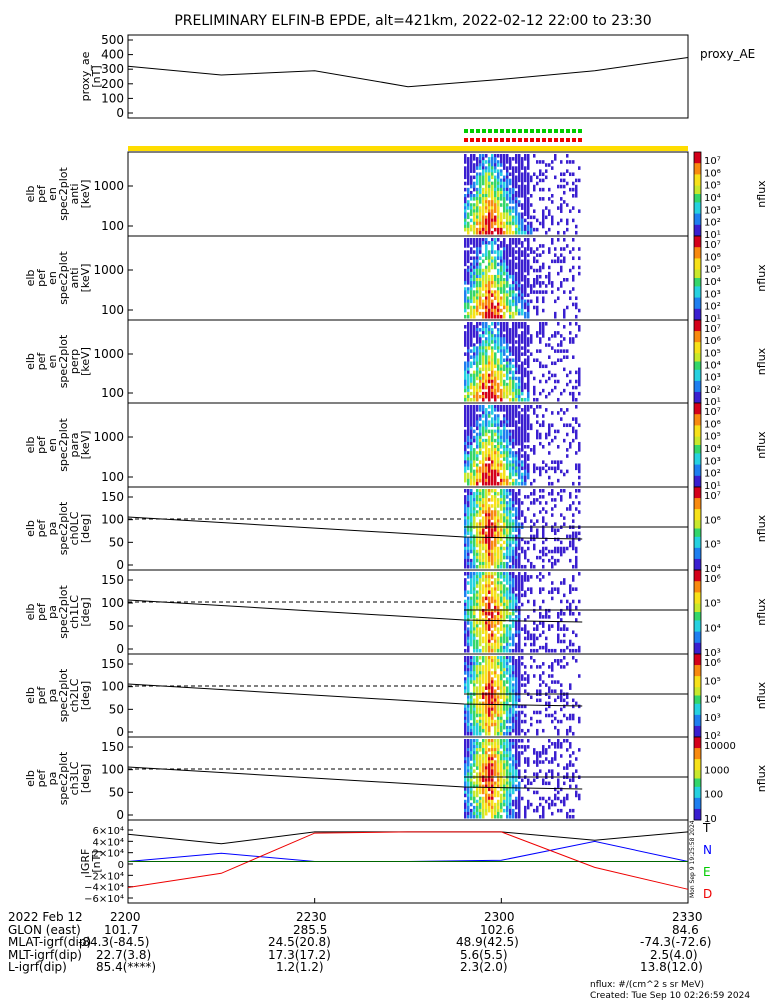 This screenshot has height=1000, width=775. What do you see at coordinates (712, 402) in the screenshot?
I see `colorbar-tick: 10¹` at bounding box center [712, 402].